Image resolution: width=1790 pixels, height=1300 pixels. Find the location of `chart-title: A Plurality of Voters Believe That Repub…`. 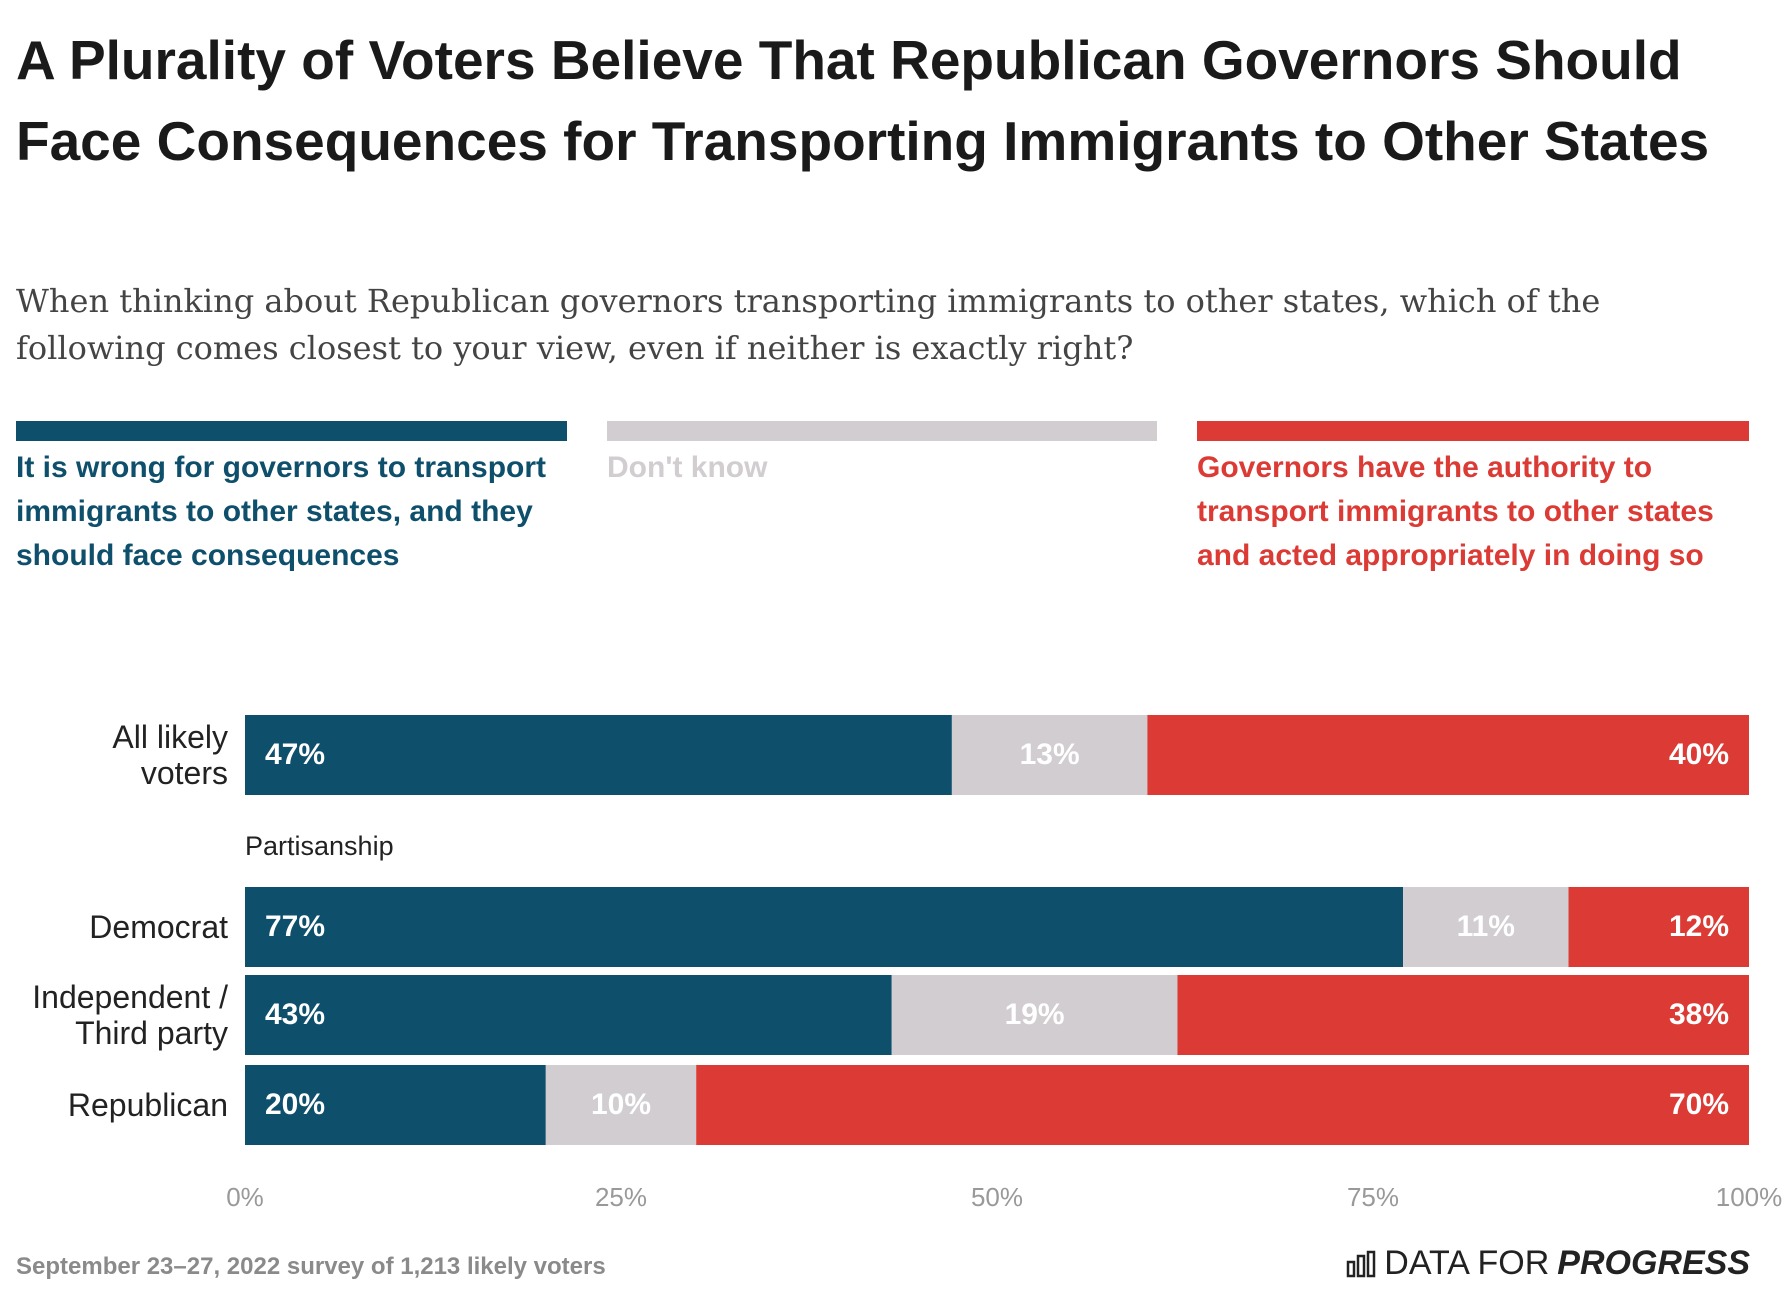

chart-title: A Plurality of Voters Believe That Repub… is located at coordinates (863, 100).